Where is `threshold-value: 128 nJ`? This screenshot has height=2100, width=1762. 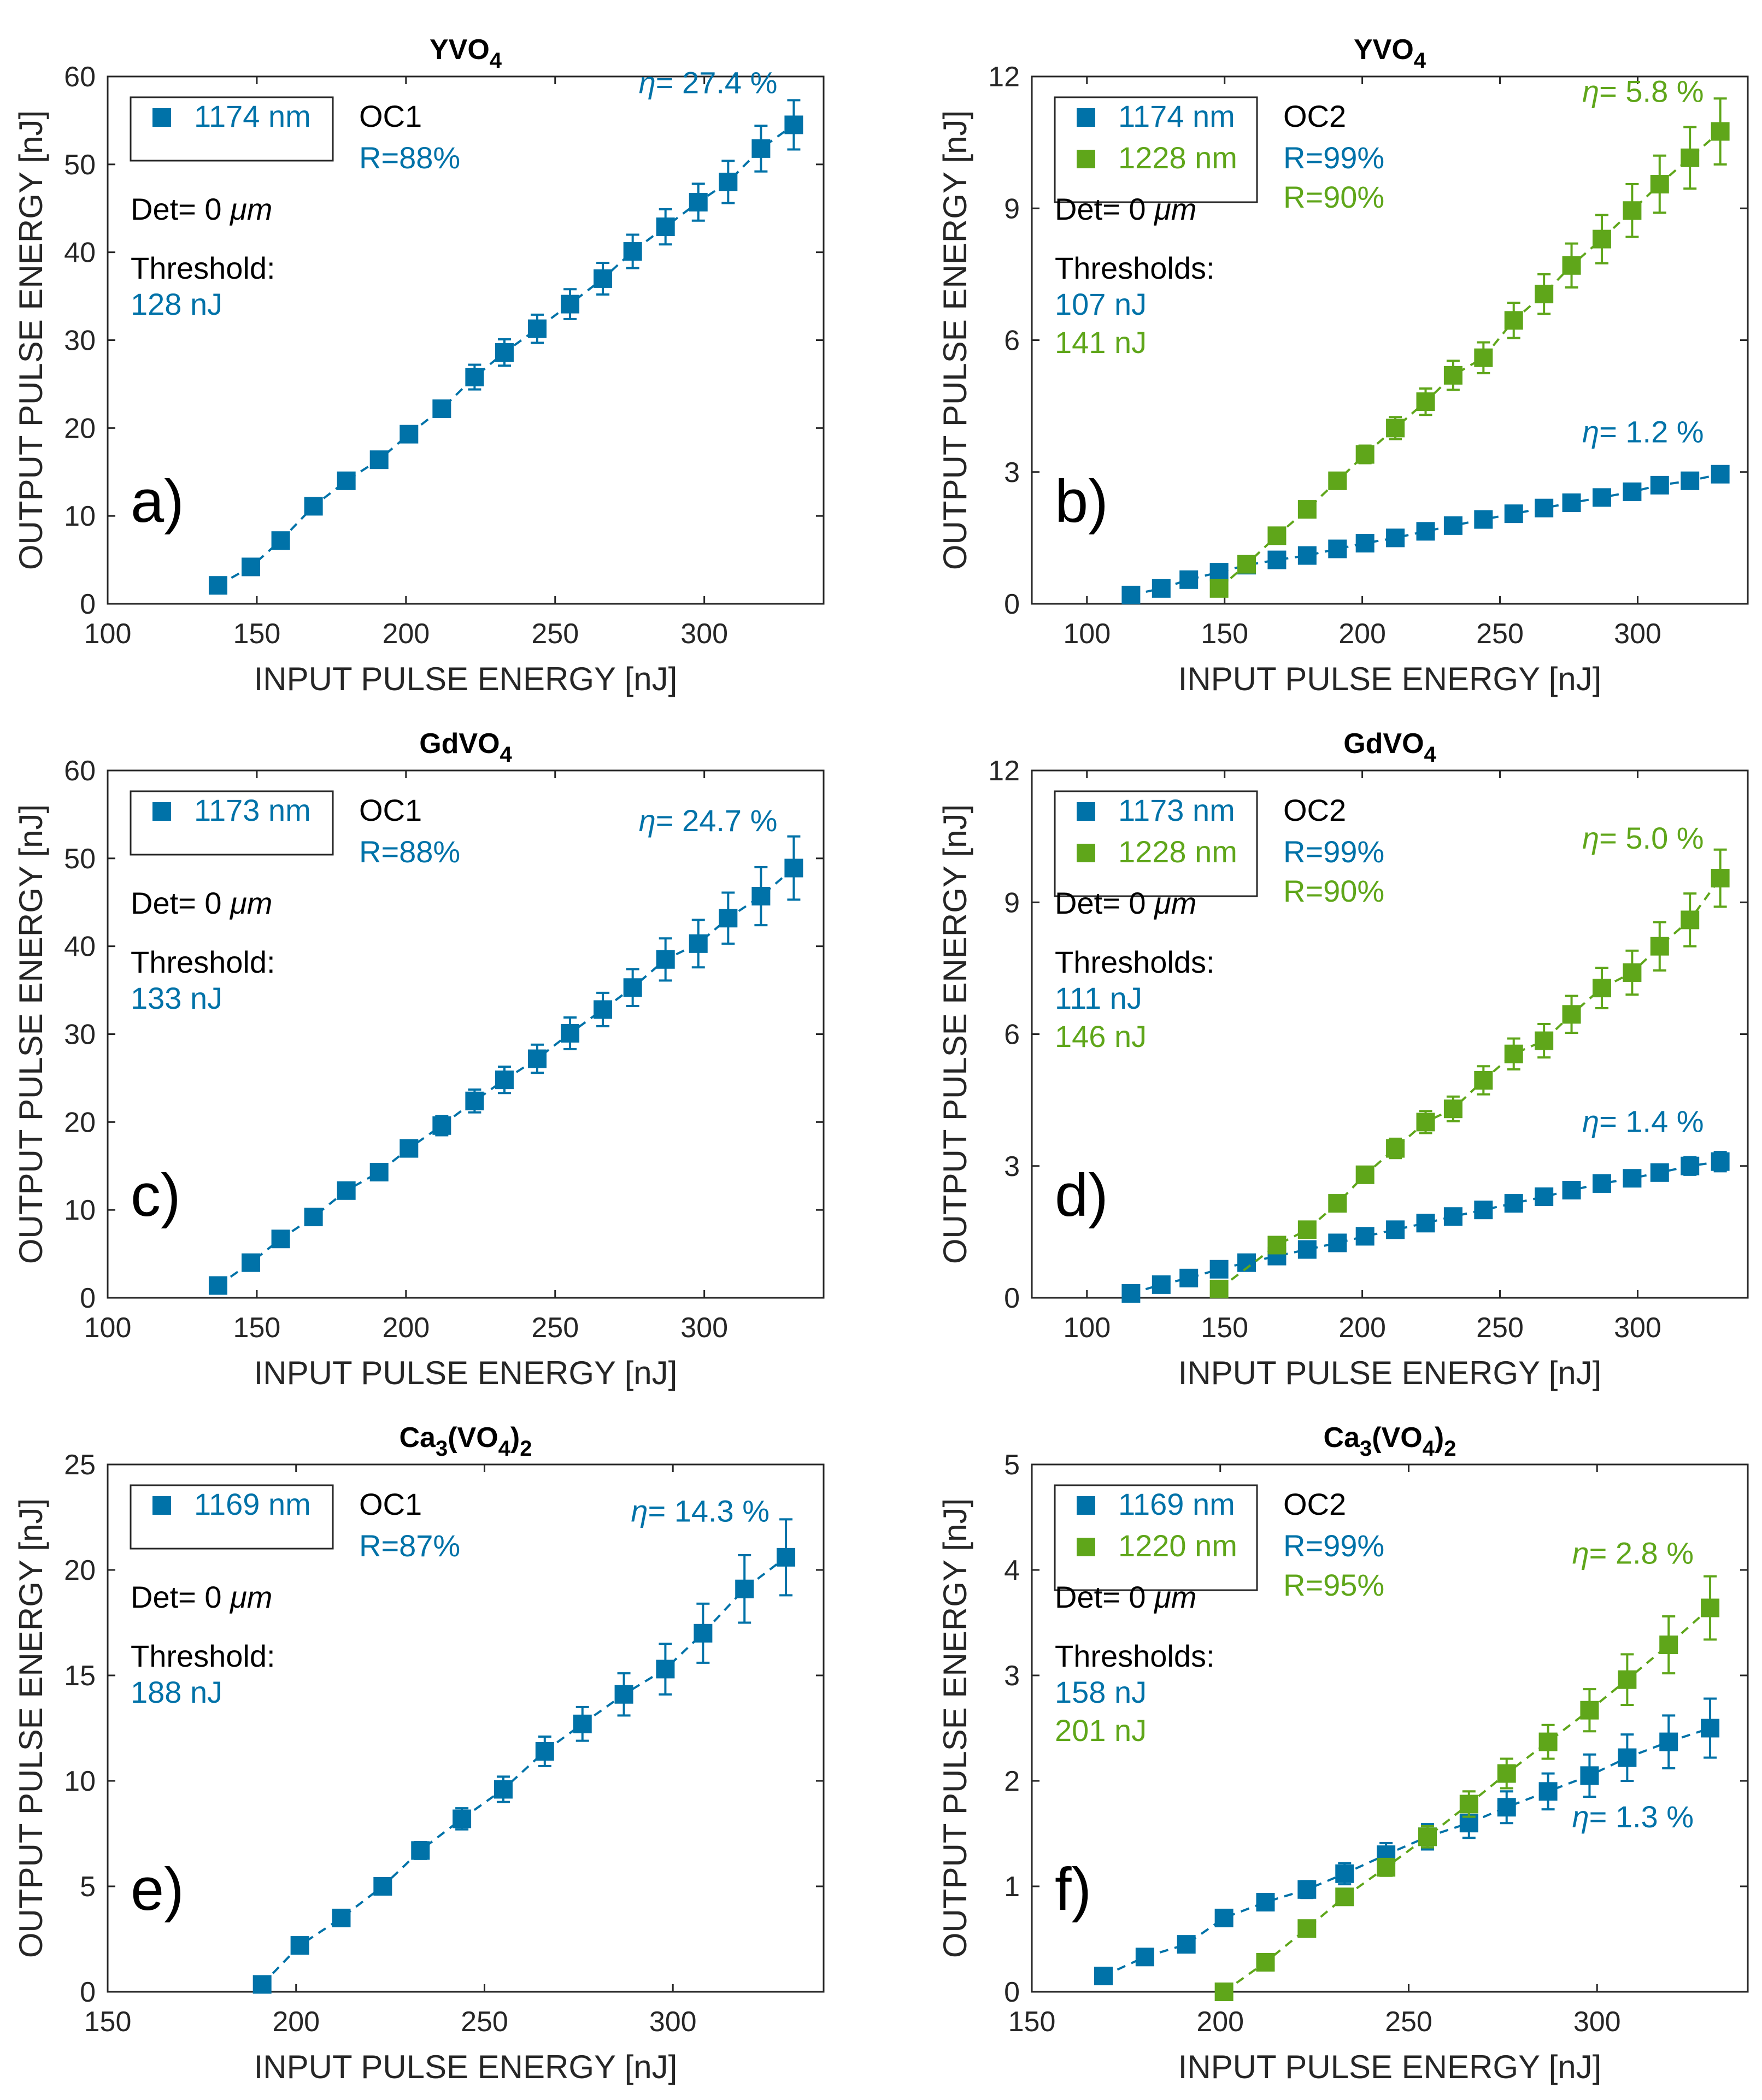
threshold-value: 128 nJ is located at coordinates (176, 304).